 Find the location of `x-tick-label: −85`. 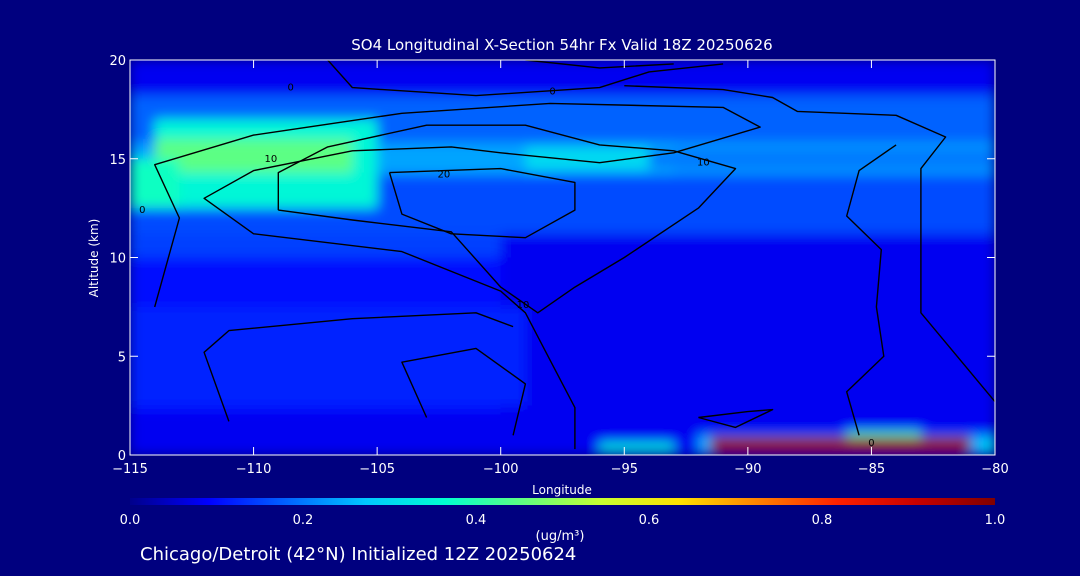

x-tick-label: −85 is located at coordinates (871, 469).